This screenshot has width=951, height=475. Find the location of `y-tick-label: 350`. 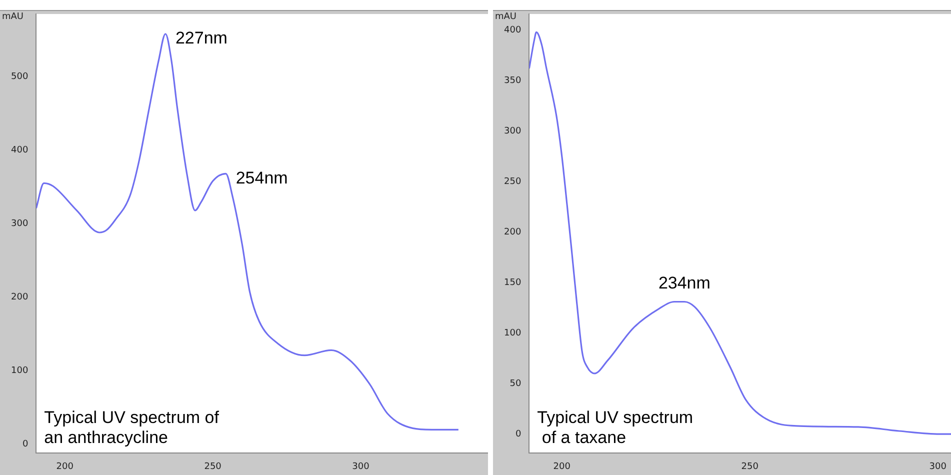

y-tick-label: 350 is located at coordinates (513, 81).